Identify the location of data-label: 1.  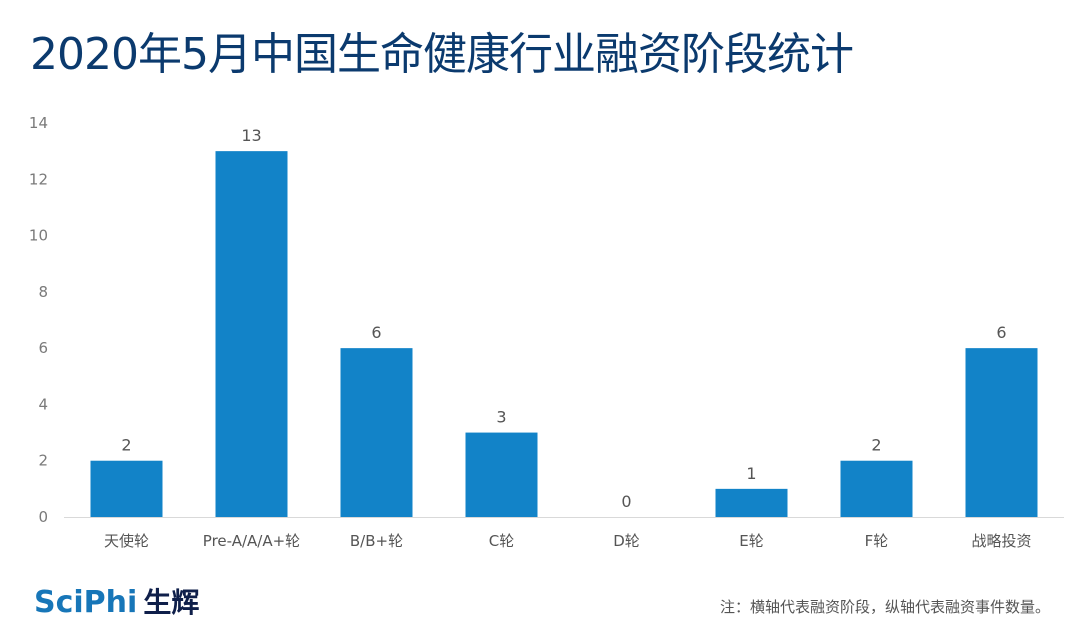
(751, 473).